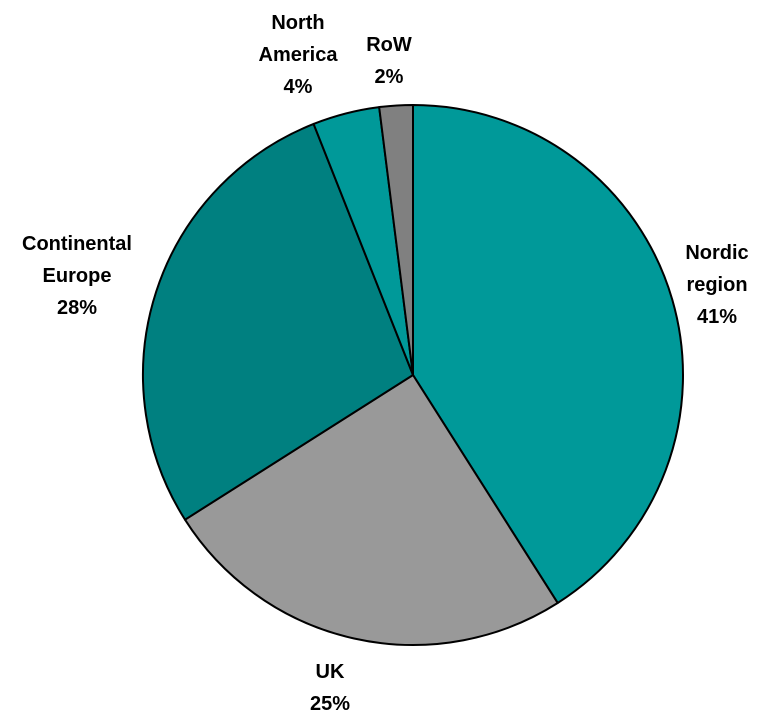 This screenshot has height=717, width=776. I want to click on label-row-value: 2%, so click(389, 77).